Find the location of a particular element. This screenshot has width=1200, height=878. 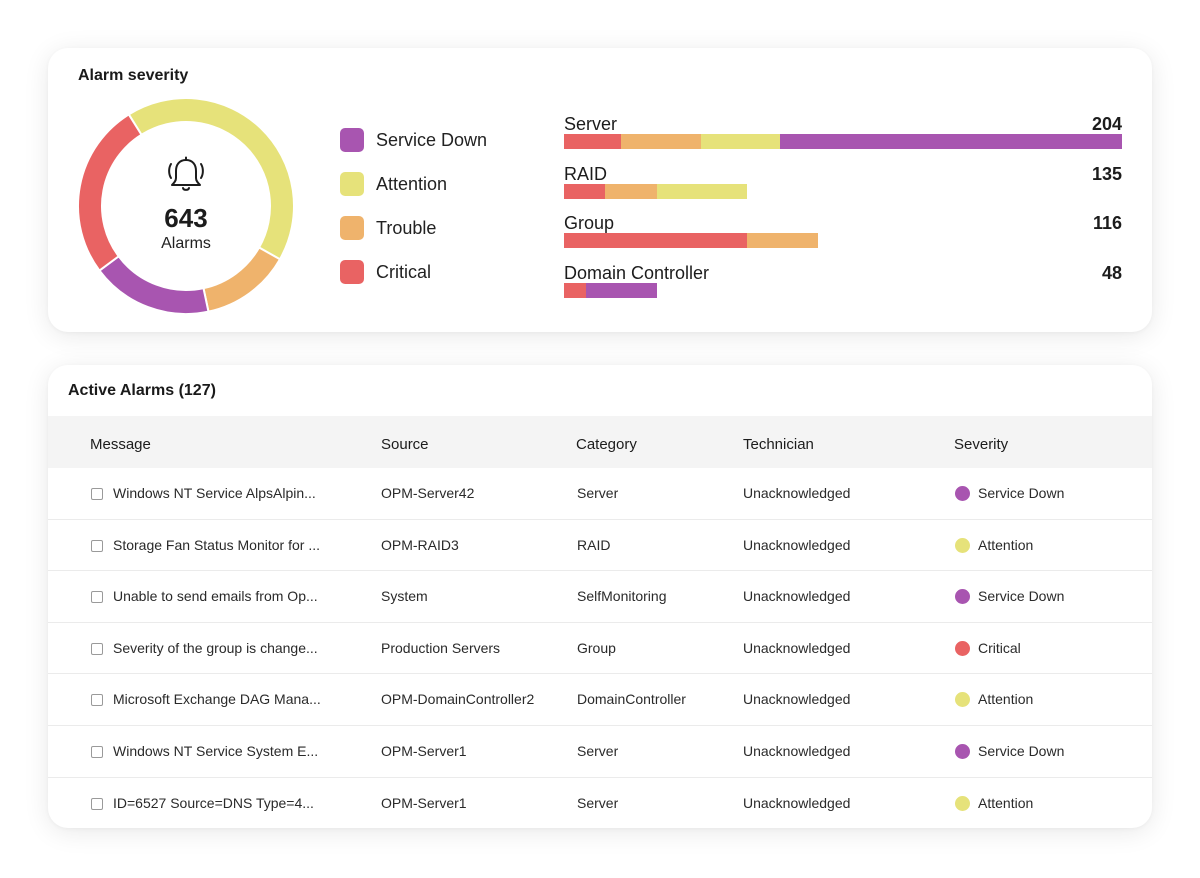

cell-category: SelfMonitoring is located at coordinates (622, 596).